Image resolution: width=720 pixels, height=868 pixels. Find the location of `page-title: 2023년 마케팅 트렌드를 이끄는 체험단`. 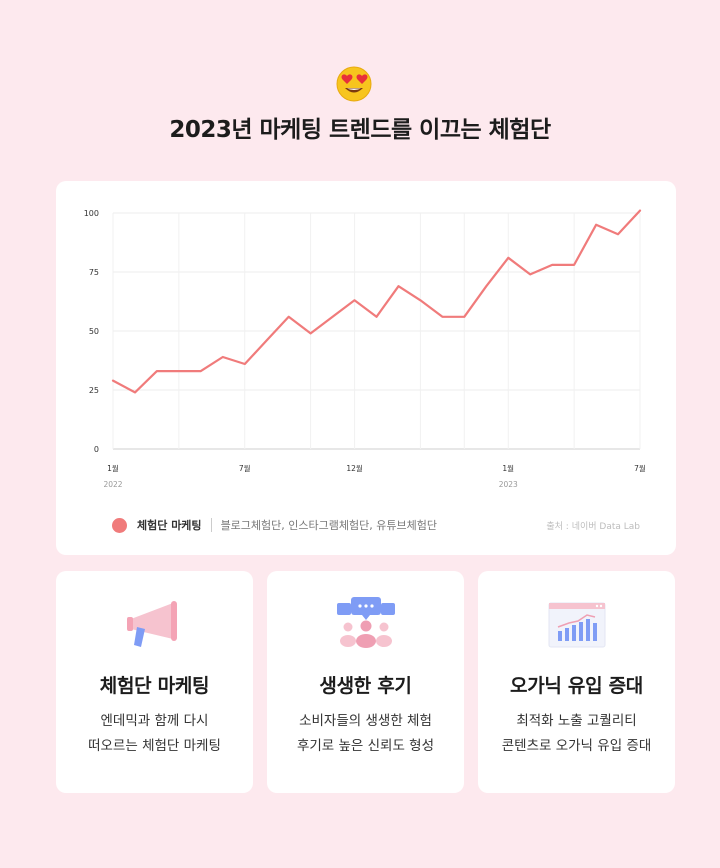

page-title: 2023년 마케팅 트렌드를 이끄는 체험단 is located at coordinates (360, 130).